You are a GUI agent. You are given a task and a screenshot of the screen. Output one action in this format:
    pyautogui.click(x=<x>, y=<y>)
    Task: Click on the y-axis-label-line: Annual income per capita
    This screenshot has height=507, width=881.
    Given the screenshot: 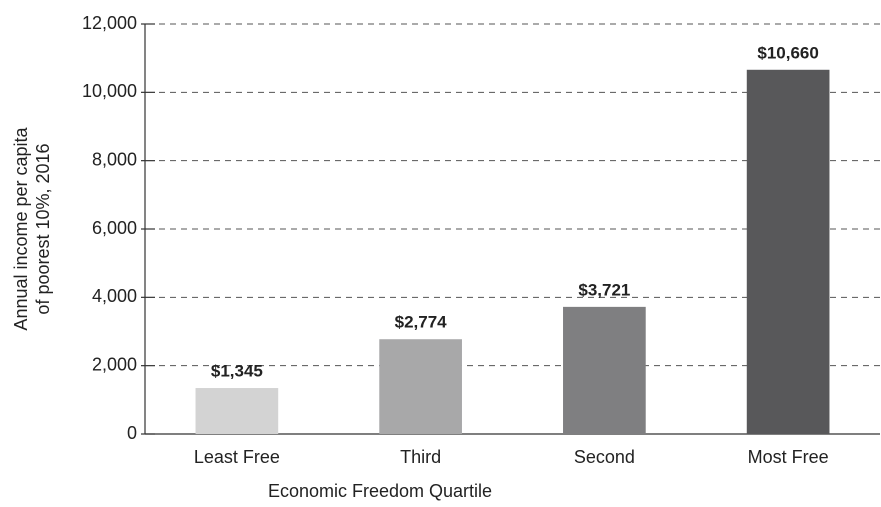 What is the action you would take?
    pyautogui.click(x=21, y=228)
    